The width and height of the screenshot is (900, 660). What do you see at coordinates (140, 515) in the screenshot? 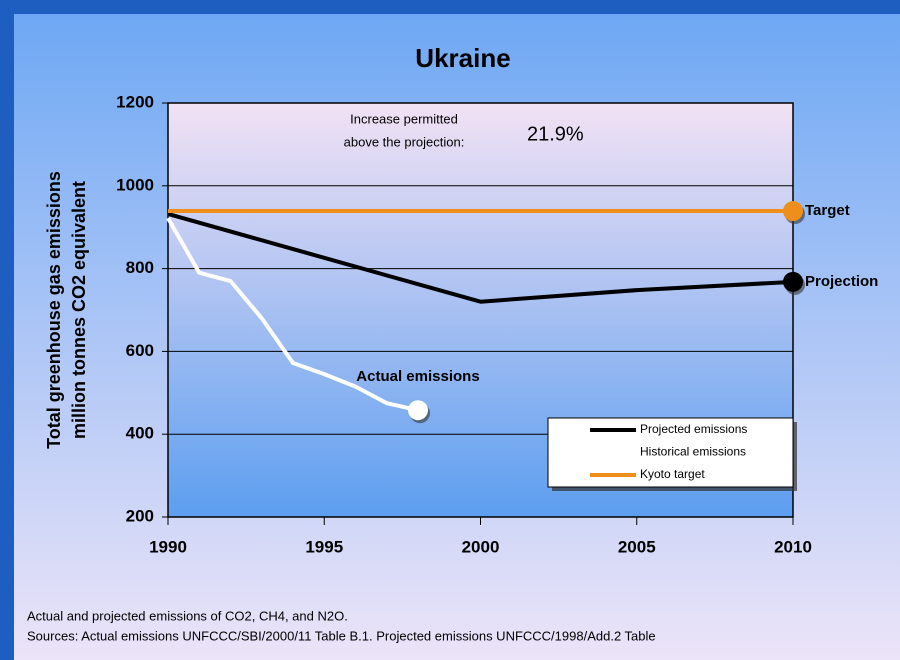
I see `y-tick-label: 200` at bounding box center [140, 515].